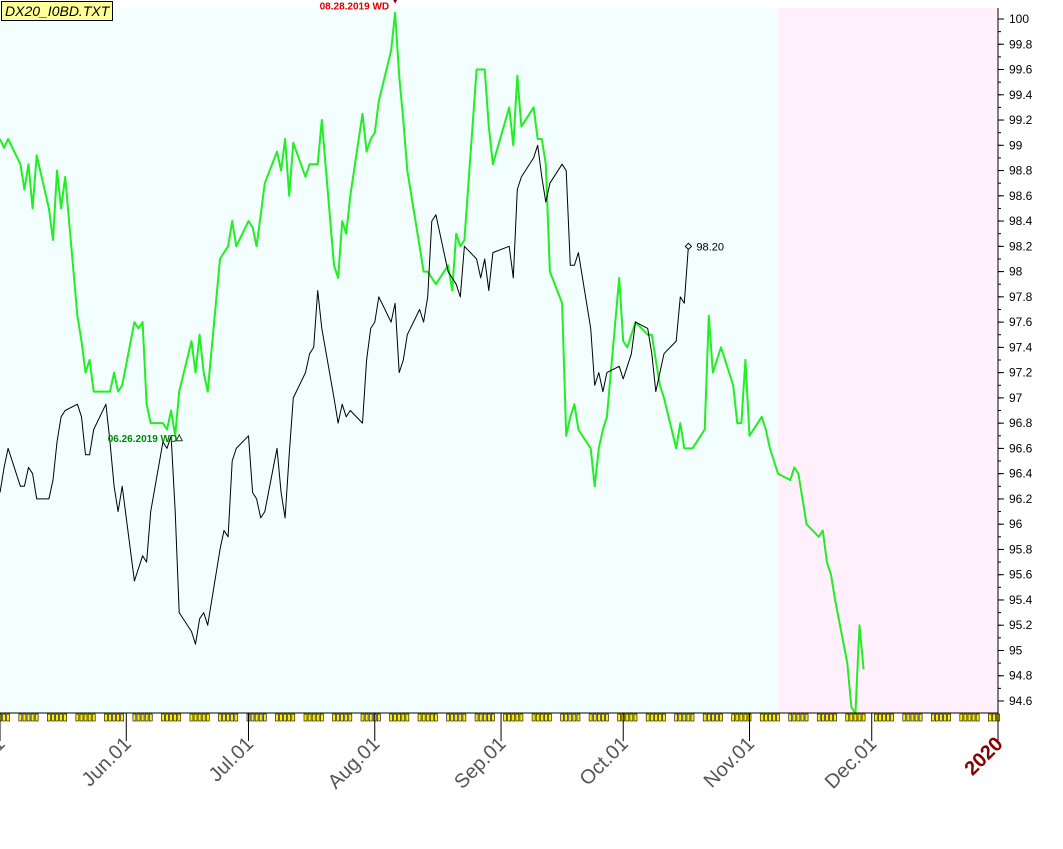  Describe the element at coordinates (1021, 423) in the screenshot. I see `y-tick-label: 96.8` at that location.